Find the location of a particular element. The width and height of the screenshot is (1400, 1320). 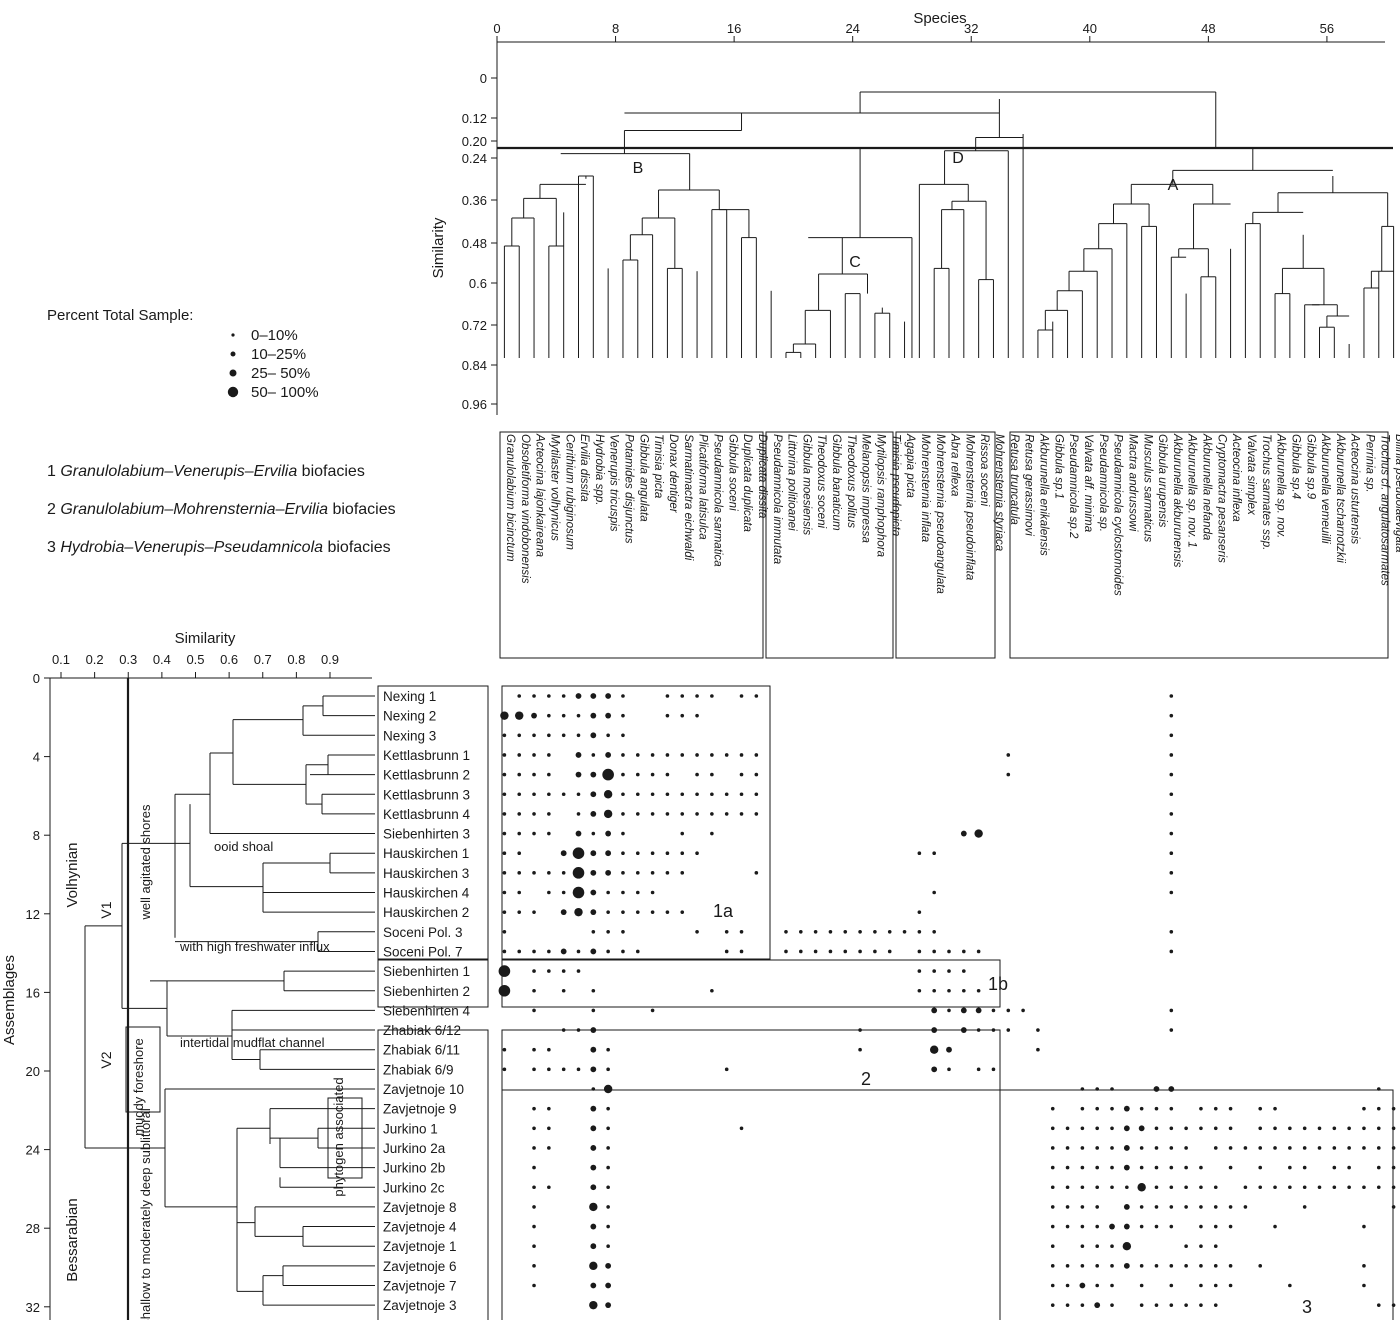

biofacies-box-label: 2 is located at coordinates (866, 1079).